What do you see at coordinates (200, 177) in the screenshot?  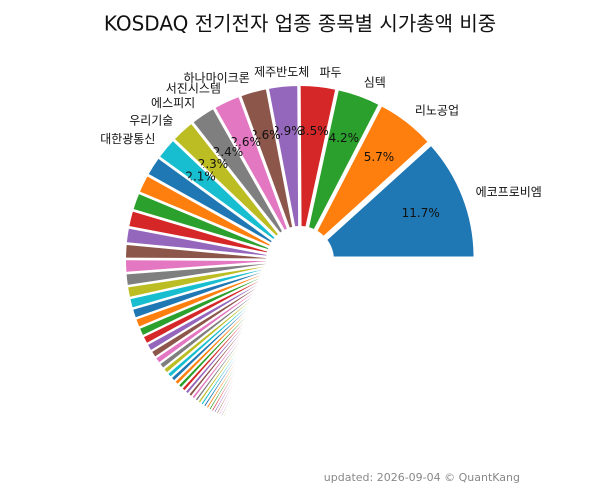 I see `value-label: 2.1%` at bounding box center [200, 177].